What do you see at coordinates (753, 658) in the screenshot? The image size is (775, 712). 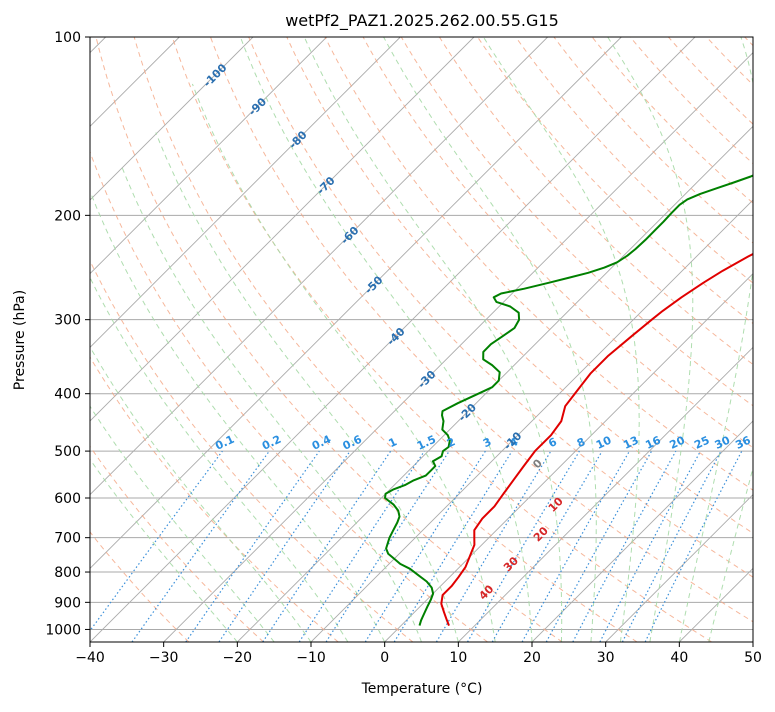 I see `x-tick-label: 50` at bounding box center [753, 658].